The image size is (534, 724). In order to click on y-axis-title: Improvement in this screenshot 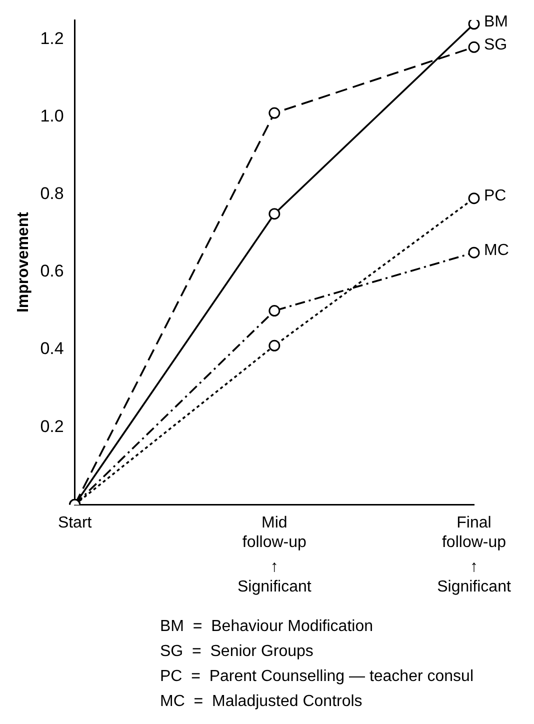, I will do `click(23, 262)`.